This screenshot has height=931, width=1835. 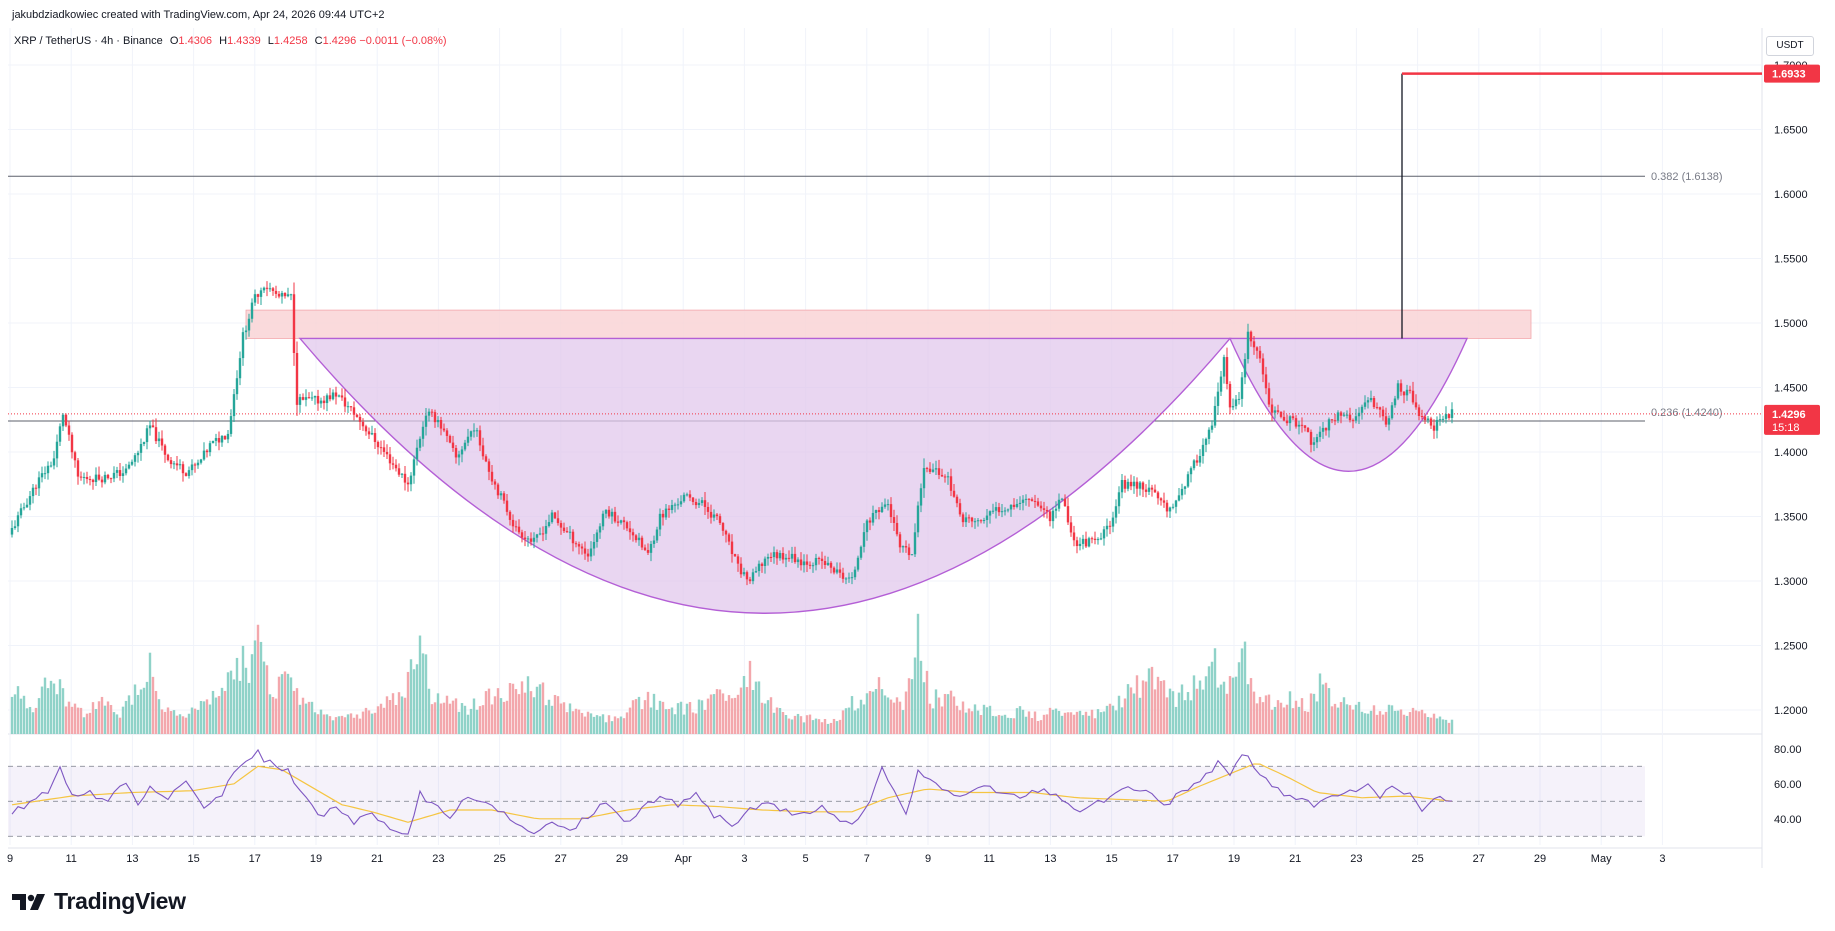 What do you see at coordinates (1791, 389) in the screenshot?
I see `price-tick-label: 1.4500` at bounding box center [1791, 389].